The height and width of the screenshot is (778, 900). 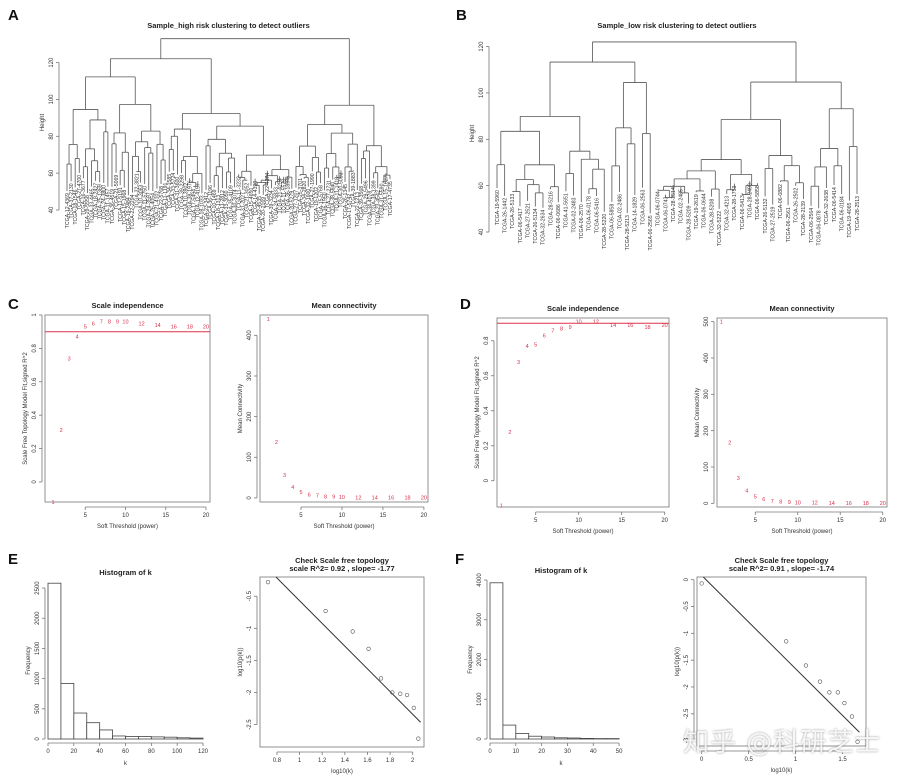 What do you see at coordinates (849, 504) in the screenshot?
I see `d-right-point-label: 16` at bounding box center [849, 504].